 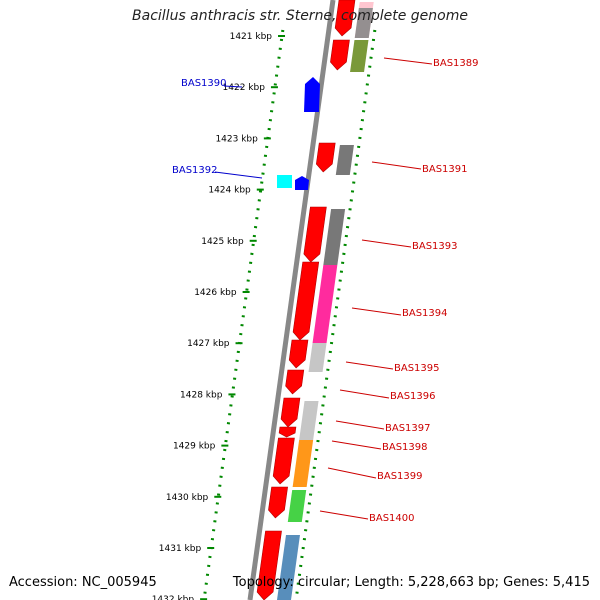 What do you see at coordinates (315, 234) in the screenshot?
I see `gene-arrow-bas1393` at bounding box center [315, 234].